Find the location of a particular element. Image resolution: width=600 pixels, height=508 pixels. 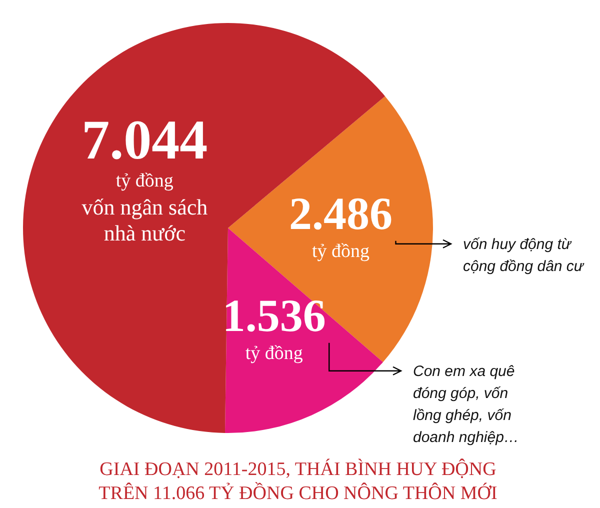

text: GIAI ĐOẠN 2011-2015, THÁI BÌNH HUY ĐỘNG TRÊN 11.066 TỶ ĐỒNG CHO NÔNG THÔN MỚI is located at coordinates (298, 482).